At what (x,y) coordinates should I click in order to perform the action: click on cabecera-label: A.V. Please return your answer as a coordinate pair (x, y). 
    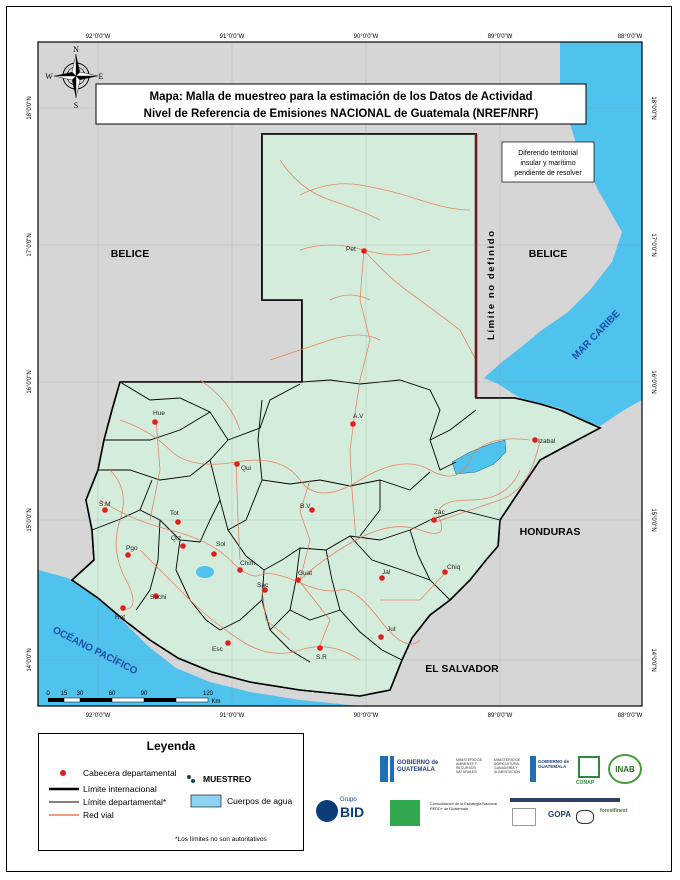
    Looking at the image, I should click on (358, 416).